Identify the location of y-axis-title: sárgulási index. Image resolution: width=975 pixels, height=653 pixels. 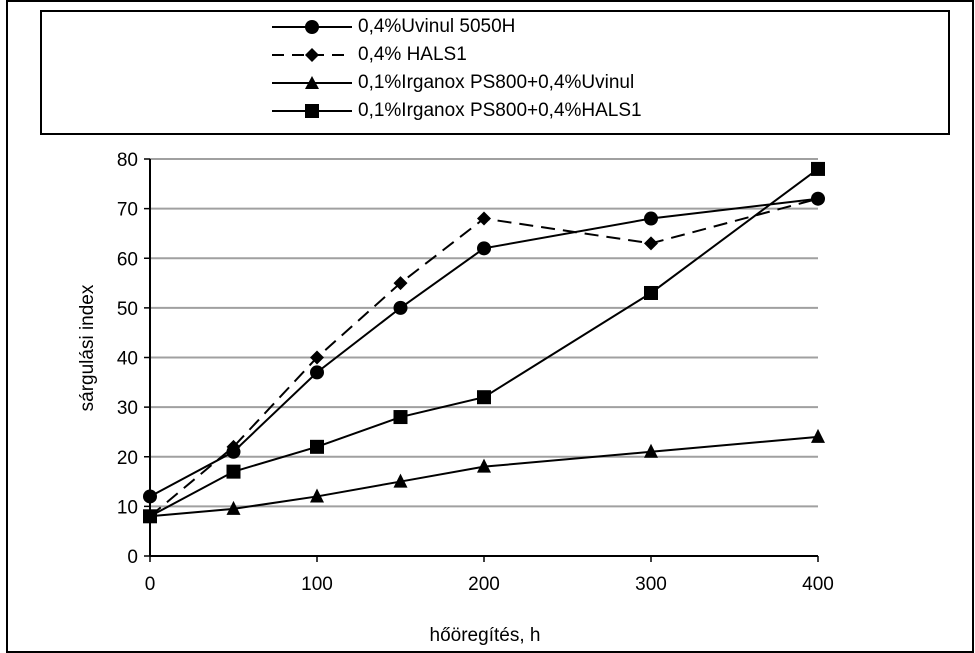
(87, 347).